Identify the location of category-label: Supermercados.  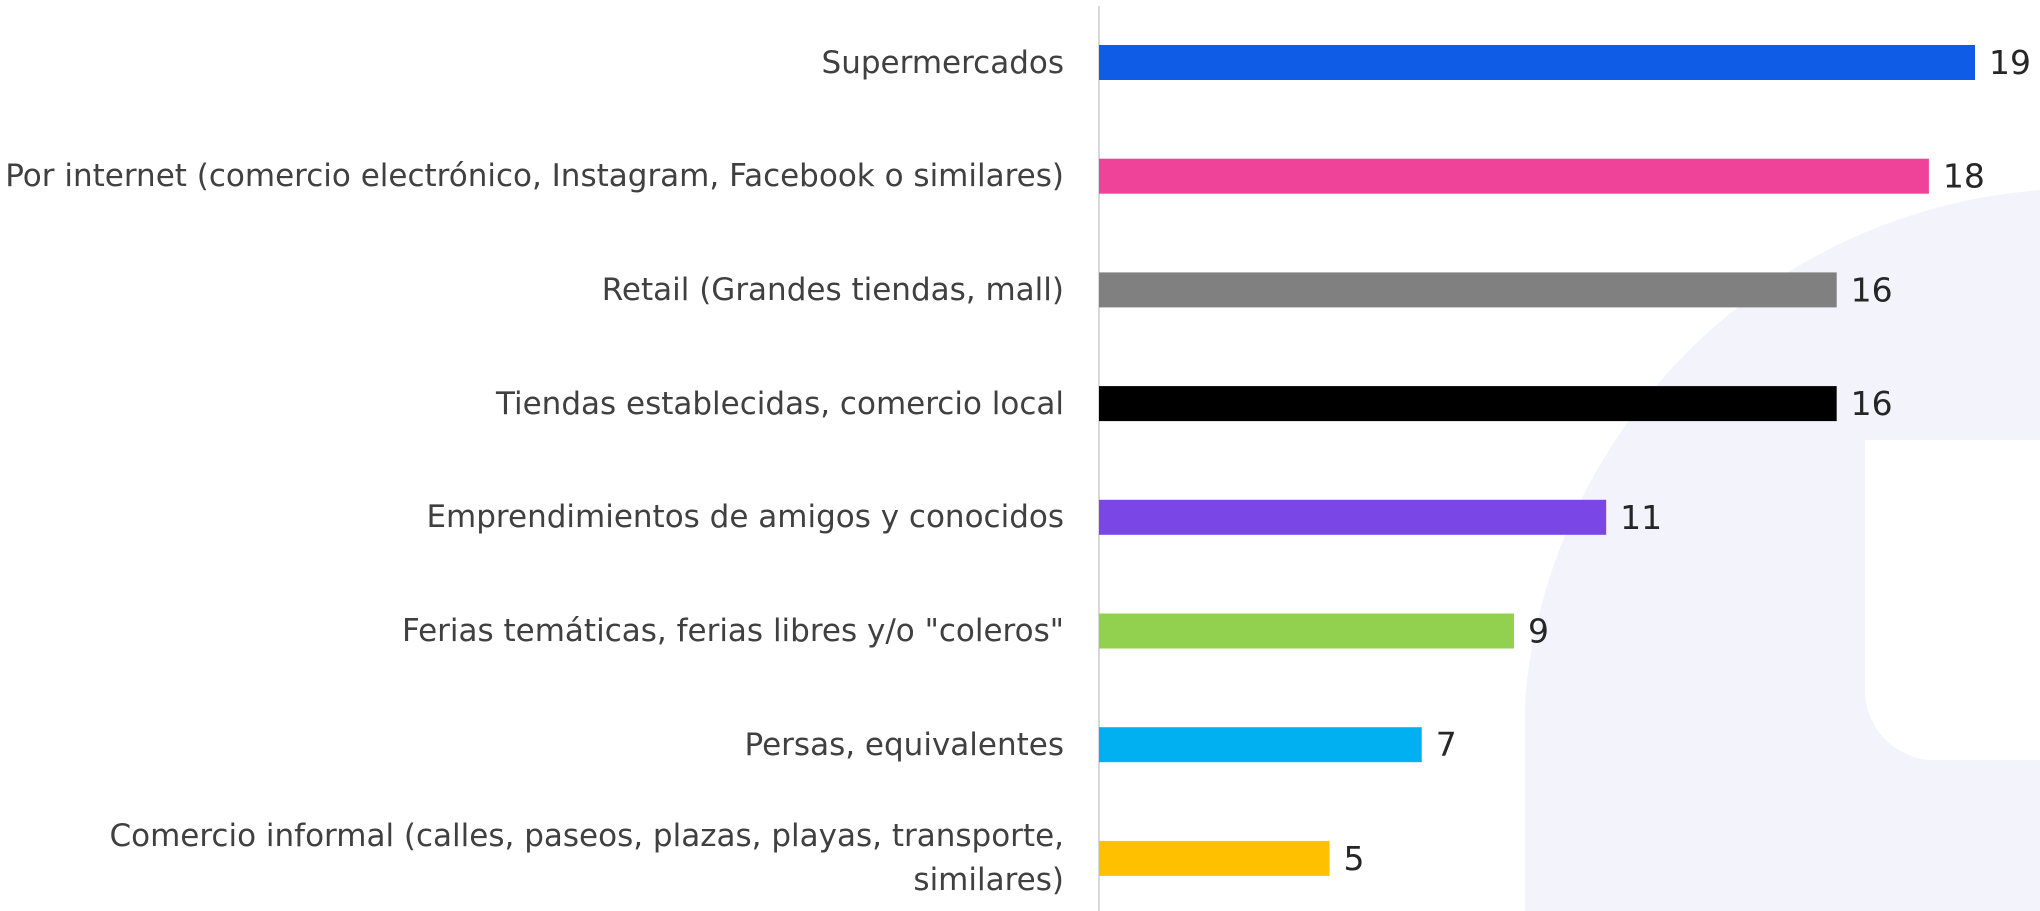
(942, 62).